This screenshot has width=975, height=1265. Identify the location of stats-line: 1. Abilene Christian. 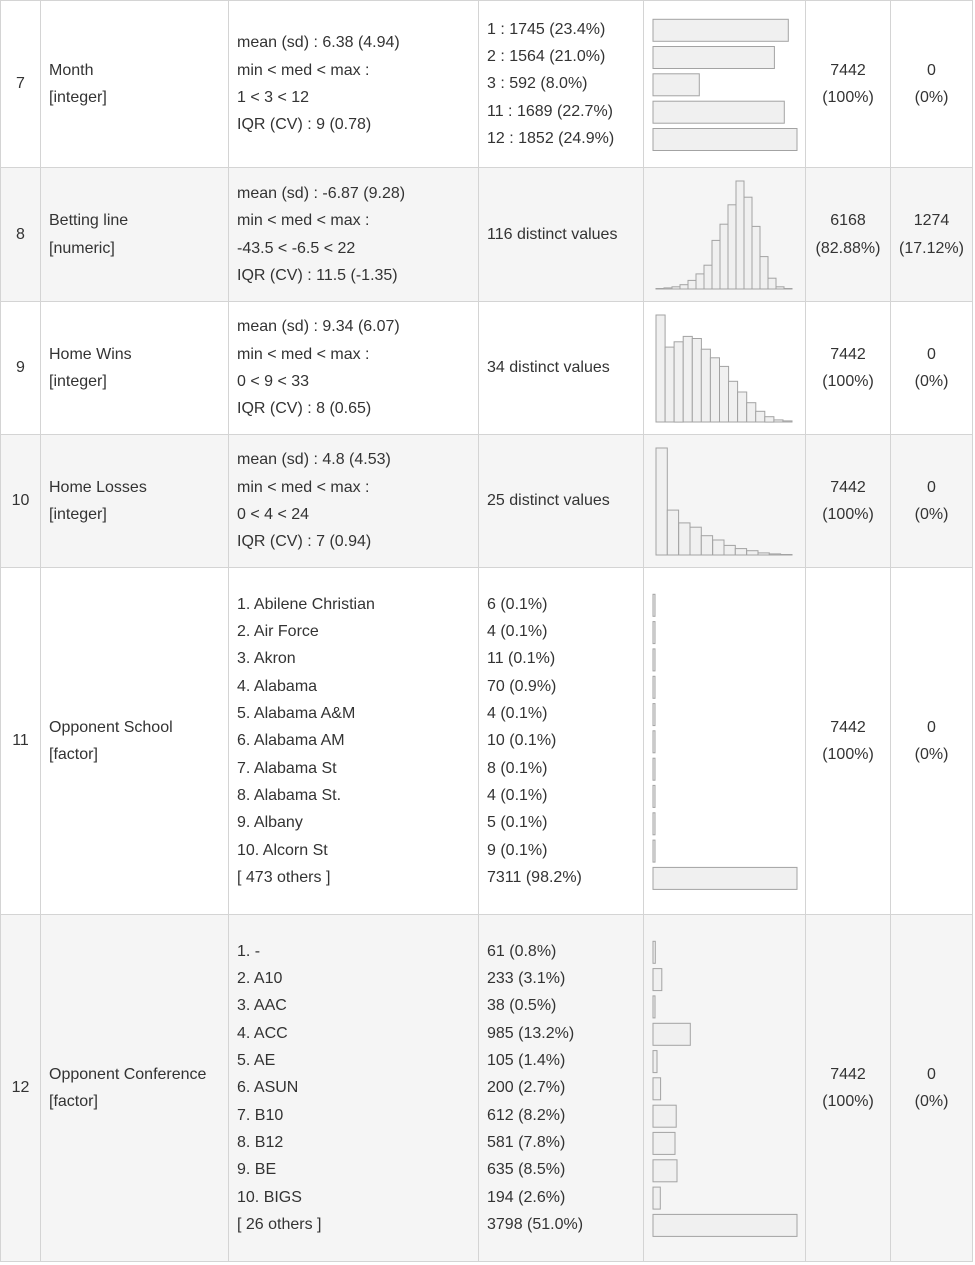
(306, 604).